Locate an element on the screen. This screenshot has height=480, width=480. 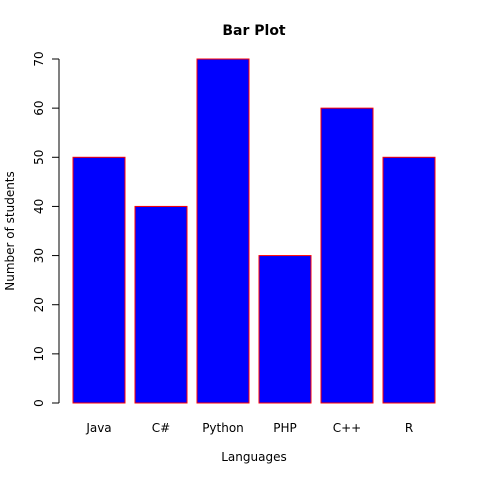
y-tick-label: 50 is located at coordinates (39, 157).